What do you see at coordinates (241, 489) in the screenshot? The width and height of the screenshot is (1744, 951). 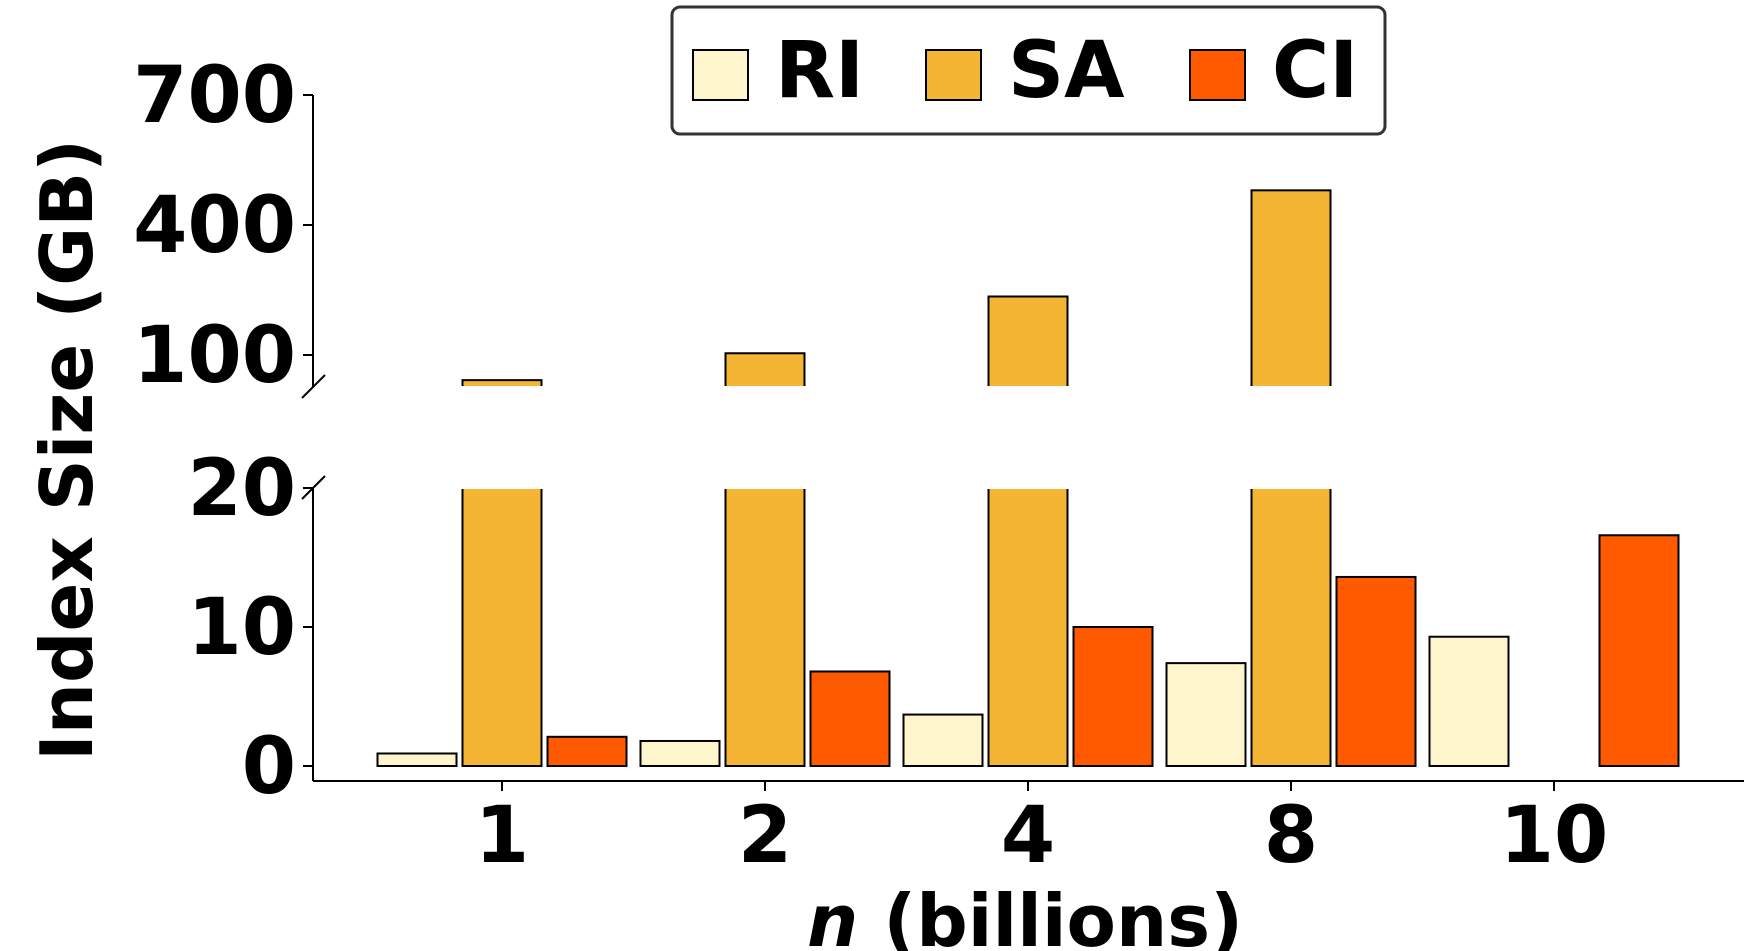 I see `y-tick-label-20: 20` at bounding box center [241, 489].